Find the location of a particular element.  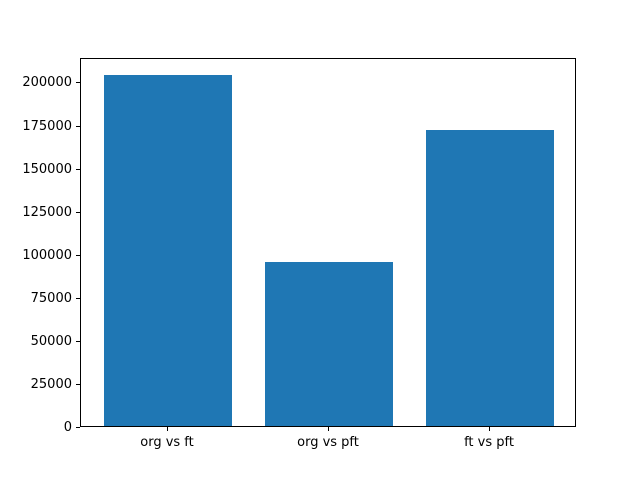

y-axis-tick-label: 50000 is located at coordinates (51, 341).